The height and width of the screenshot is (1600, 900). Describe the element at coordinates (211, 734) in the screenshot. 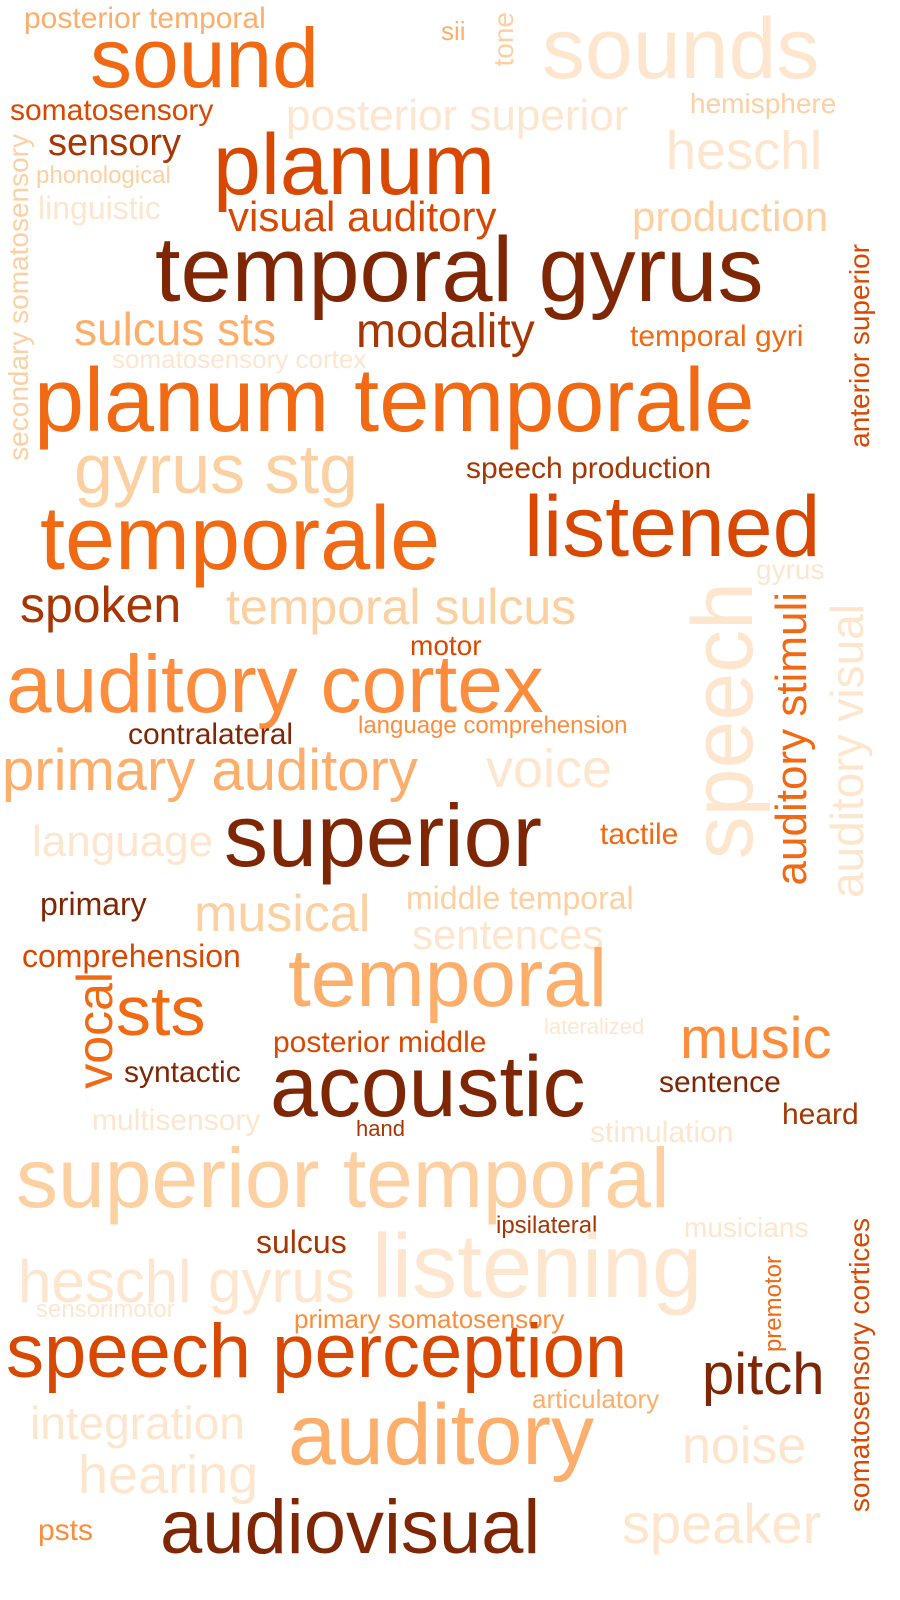

I see `word-contralateral: contralateral` at that location.